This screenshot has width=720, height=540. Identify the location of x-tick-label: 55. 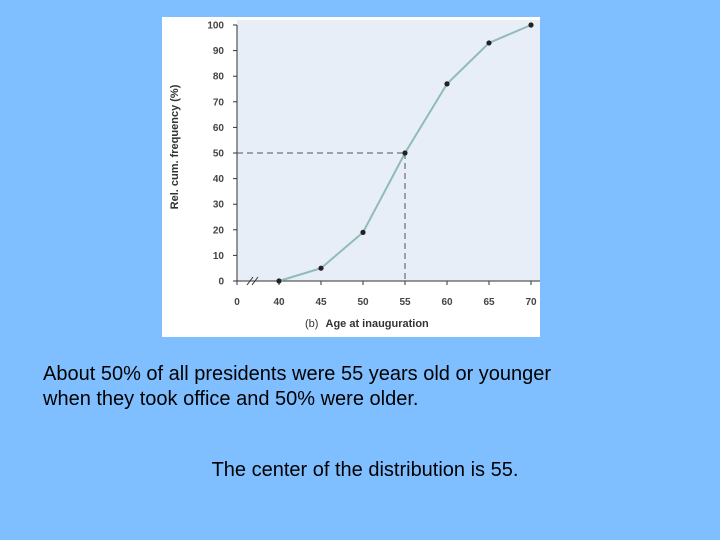
(405, 302).